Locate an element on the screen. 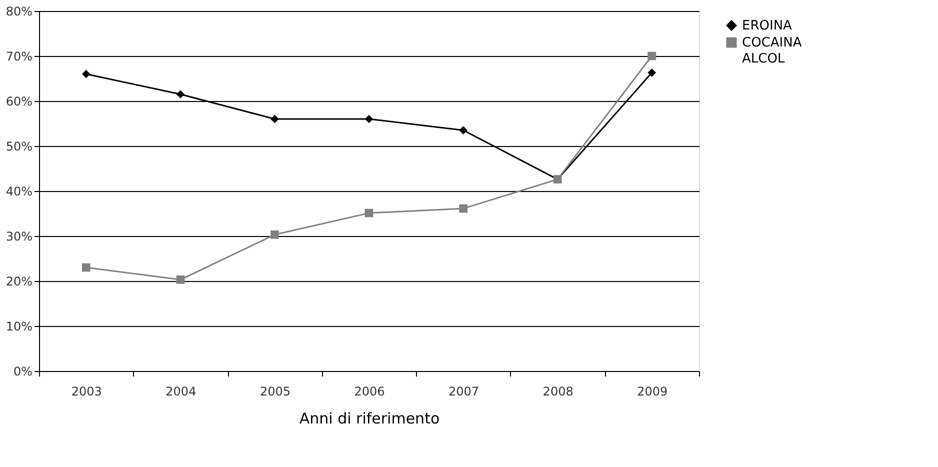 The height and width of the screenshot is (467, 938). x-tick-label: 2008 is located at coordinates (558, 391).